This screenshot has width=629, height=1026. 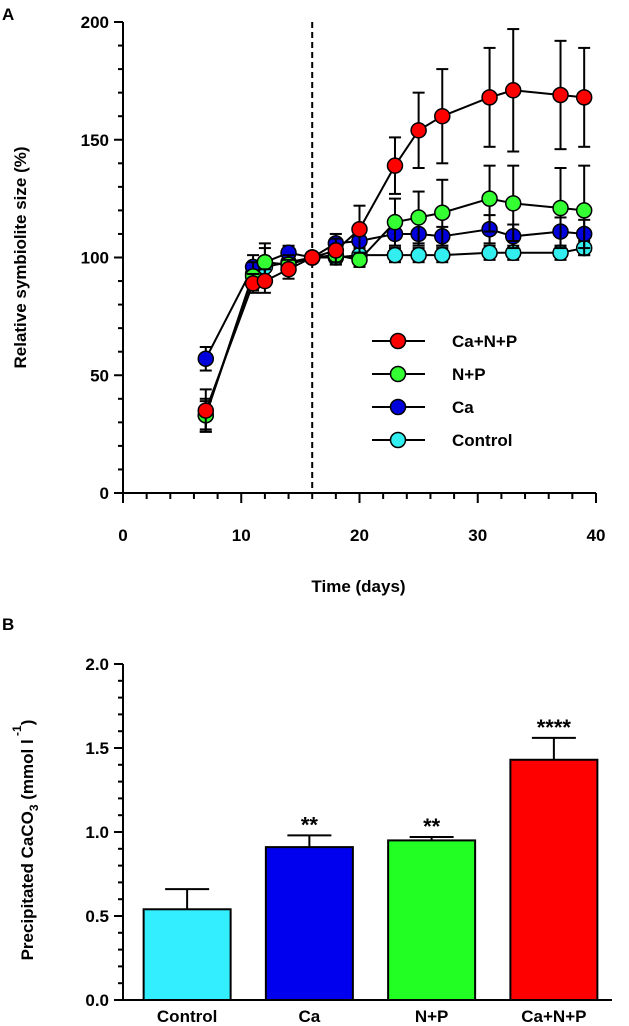 What do you see at coordinates (432, 1016) in the screenshot?
I see `x-category-label: N+P` at bounding box center [432, 1016].